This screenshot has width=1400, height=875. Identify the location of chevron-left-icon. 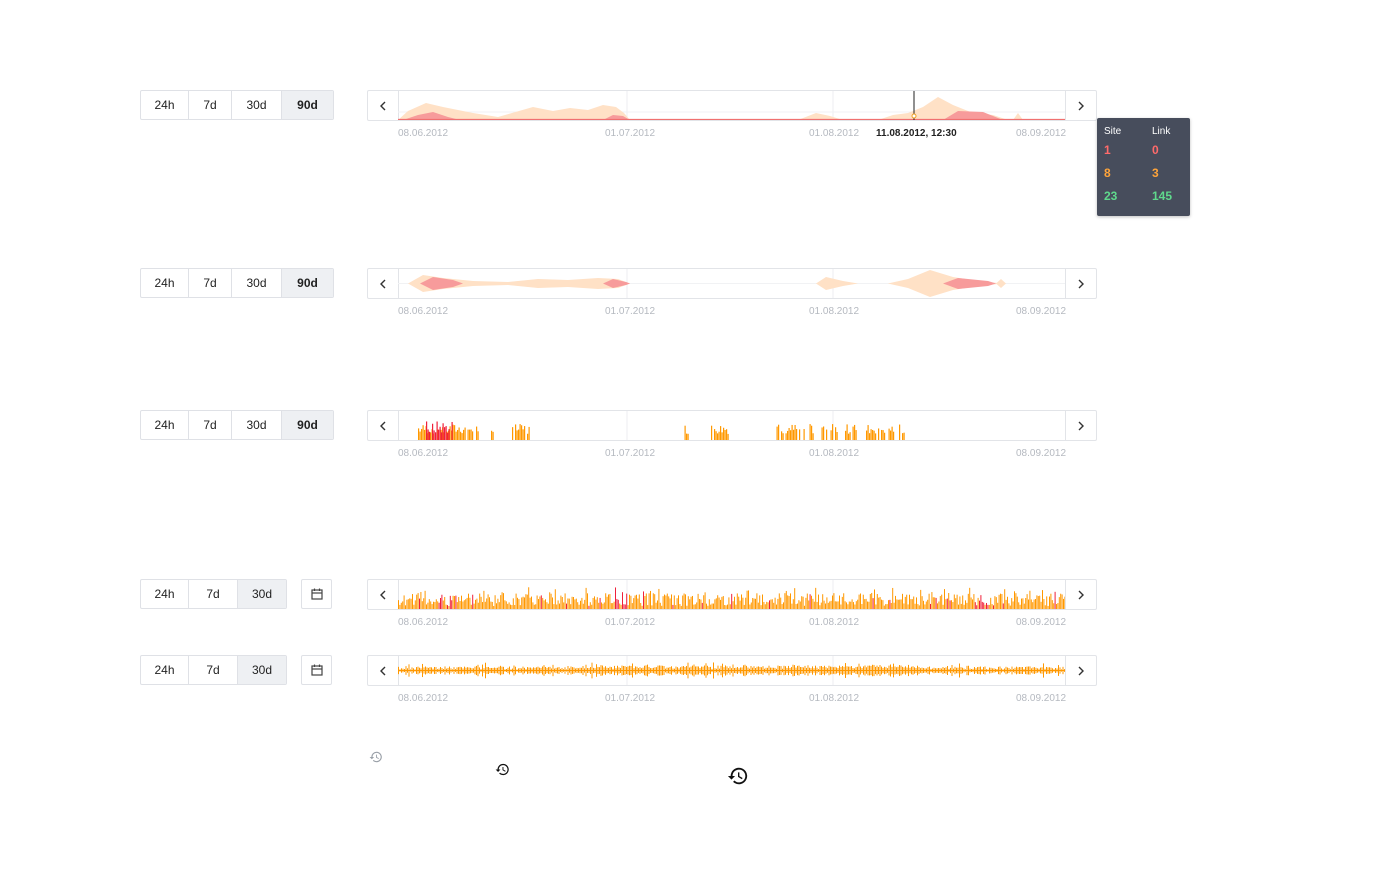
(383, 426).